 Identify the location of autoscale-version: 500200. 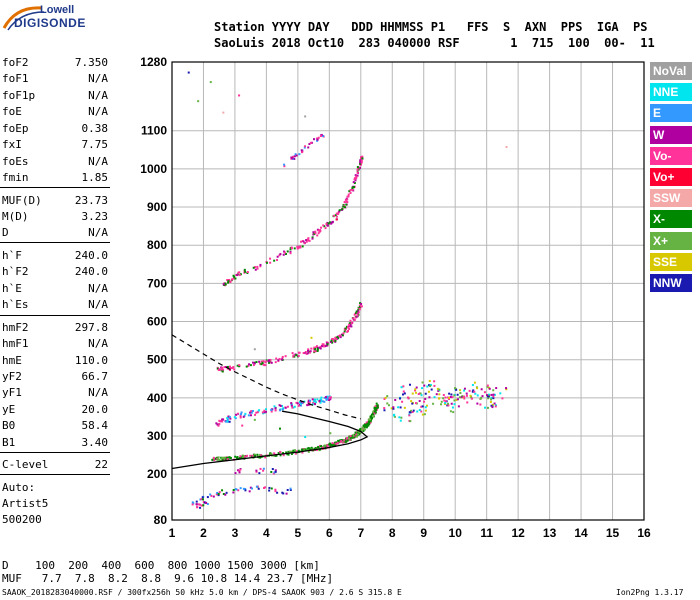
(22, 519).